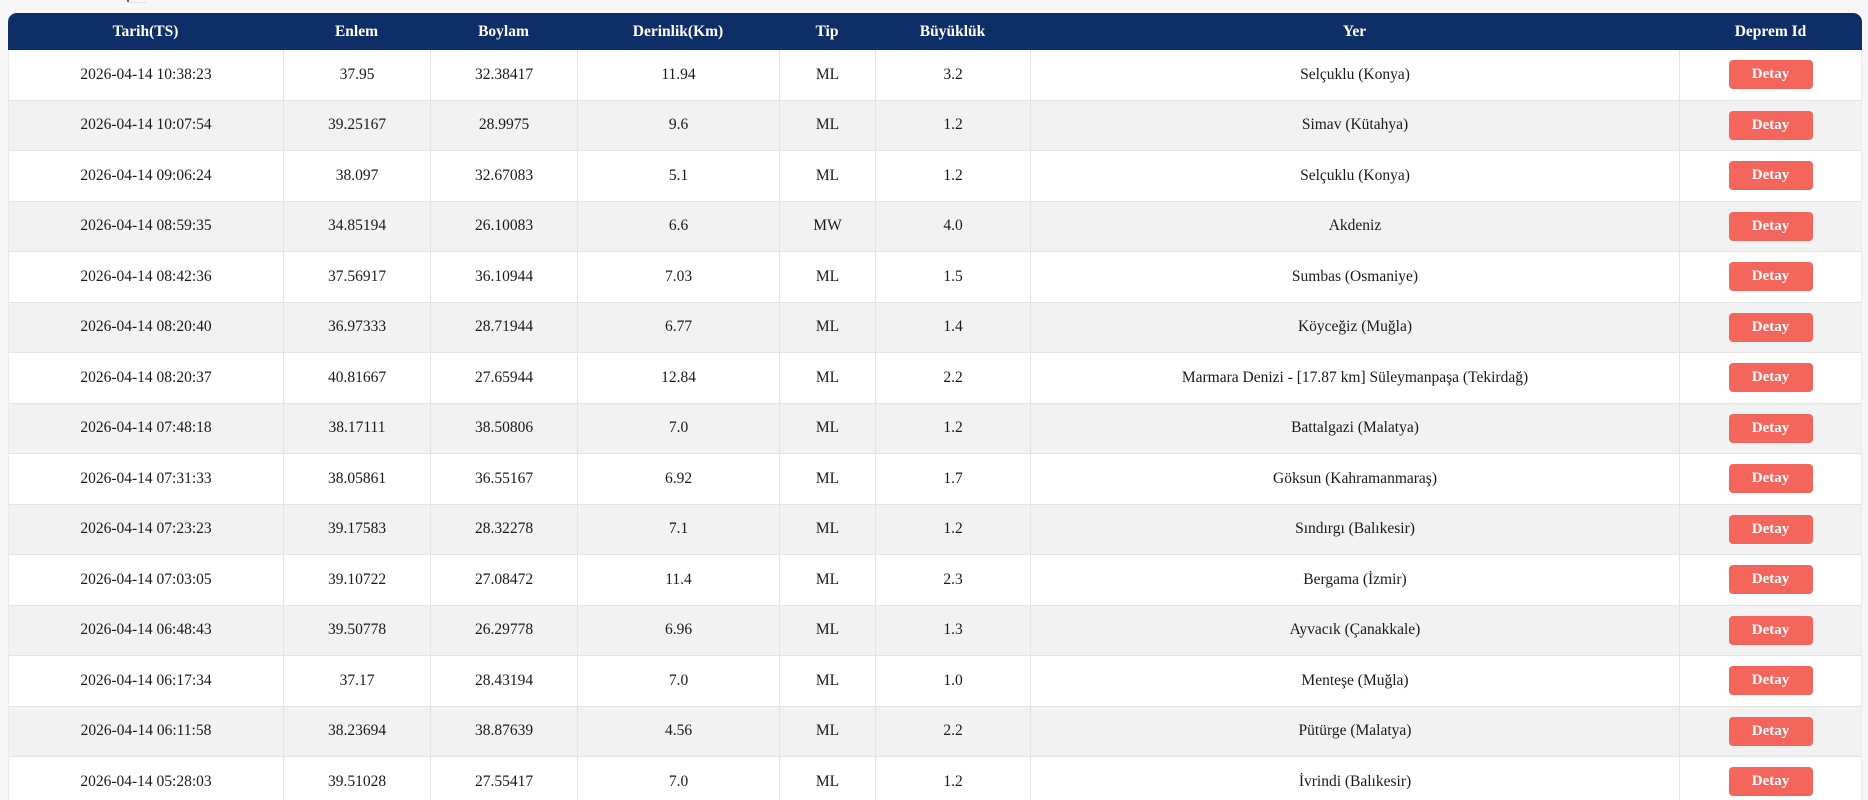 Image resolution: width=1868 pixels, height=800 pixels. What do you see at coordinates (678, 529) in the screenshot?
I see `cell-derinlik: 7.1` at bounding box center [678, 529].